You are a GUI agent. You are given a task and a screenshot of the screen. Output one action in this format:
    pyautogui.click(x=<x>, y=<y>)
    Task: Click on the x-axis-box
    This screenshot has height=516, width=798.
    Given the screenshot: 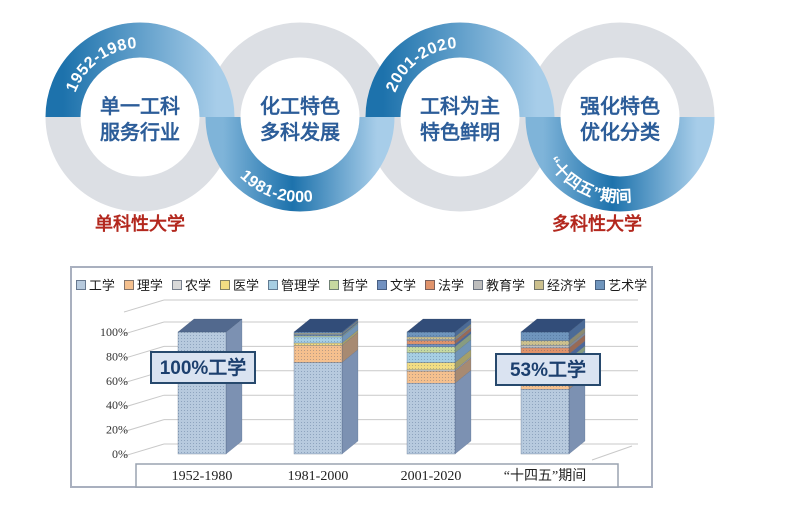 What is the action you would take?
    pyautogui.click(x=377, y=475)
    